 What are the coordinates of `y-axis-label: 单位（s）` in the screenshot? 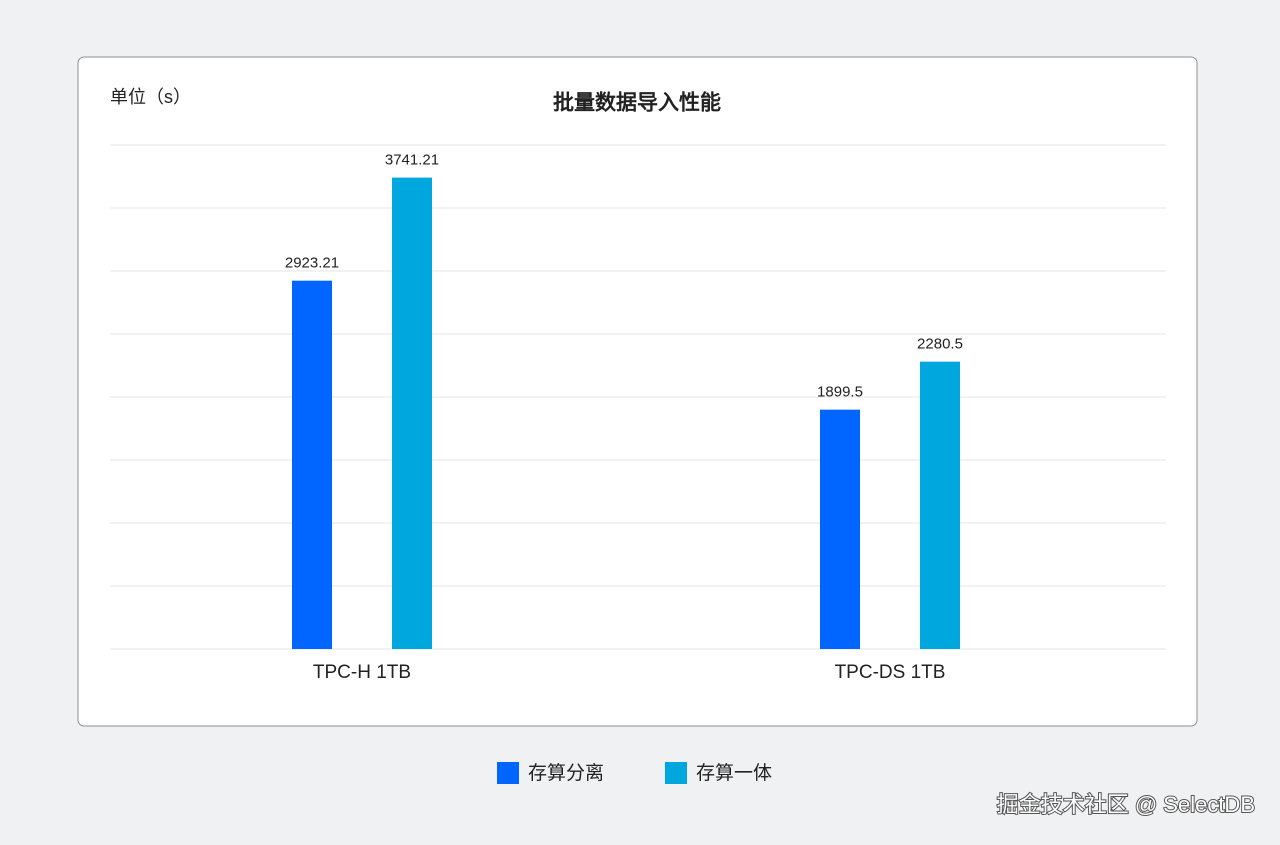 It's located at (150, 97).